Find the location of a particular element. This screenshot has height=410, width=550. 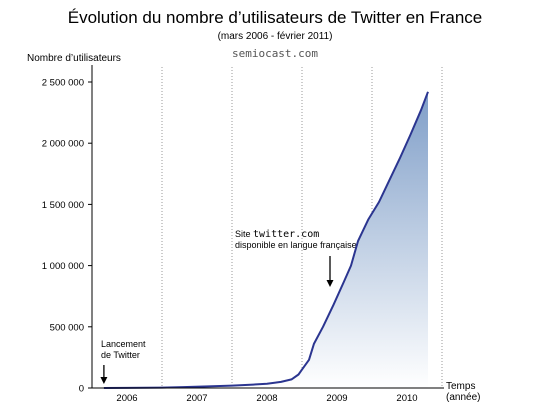

x-tick-label-2007: 2007 is located at coordinates (196, 398).